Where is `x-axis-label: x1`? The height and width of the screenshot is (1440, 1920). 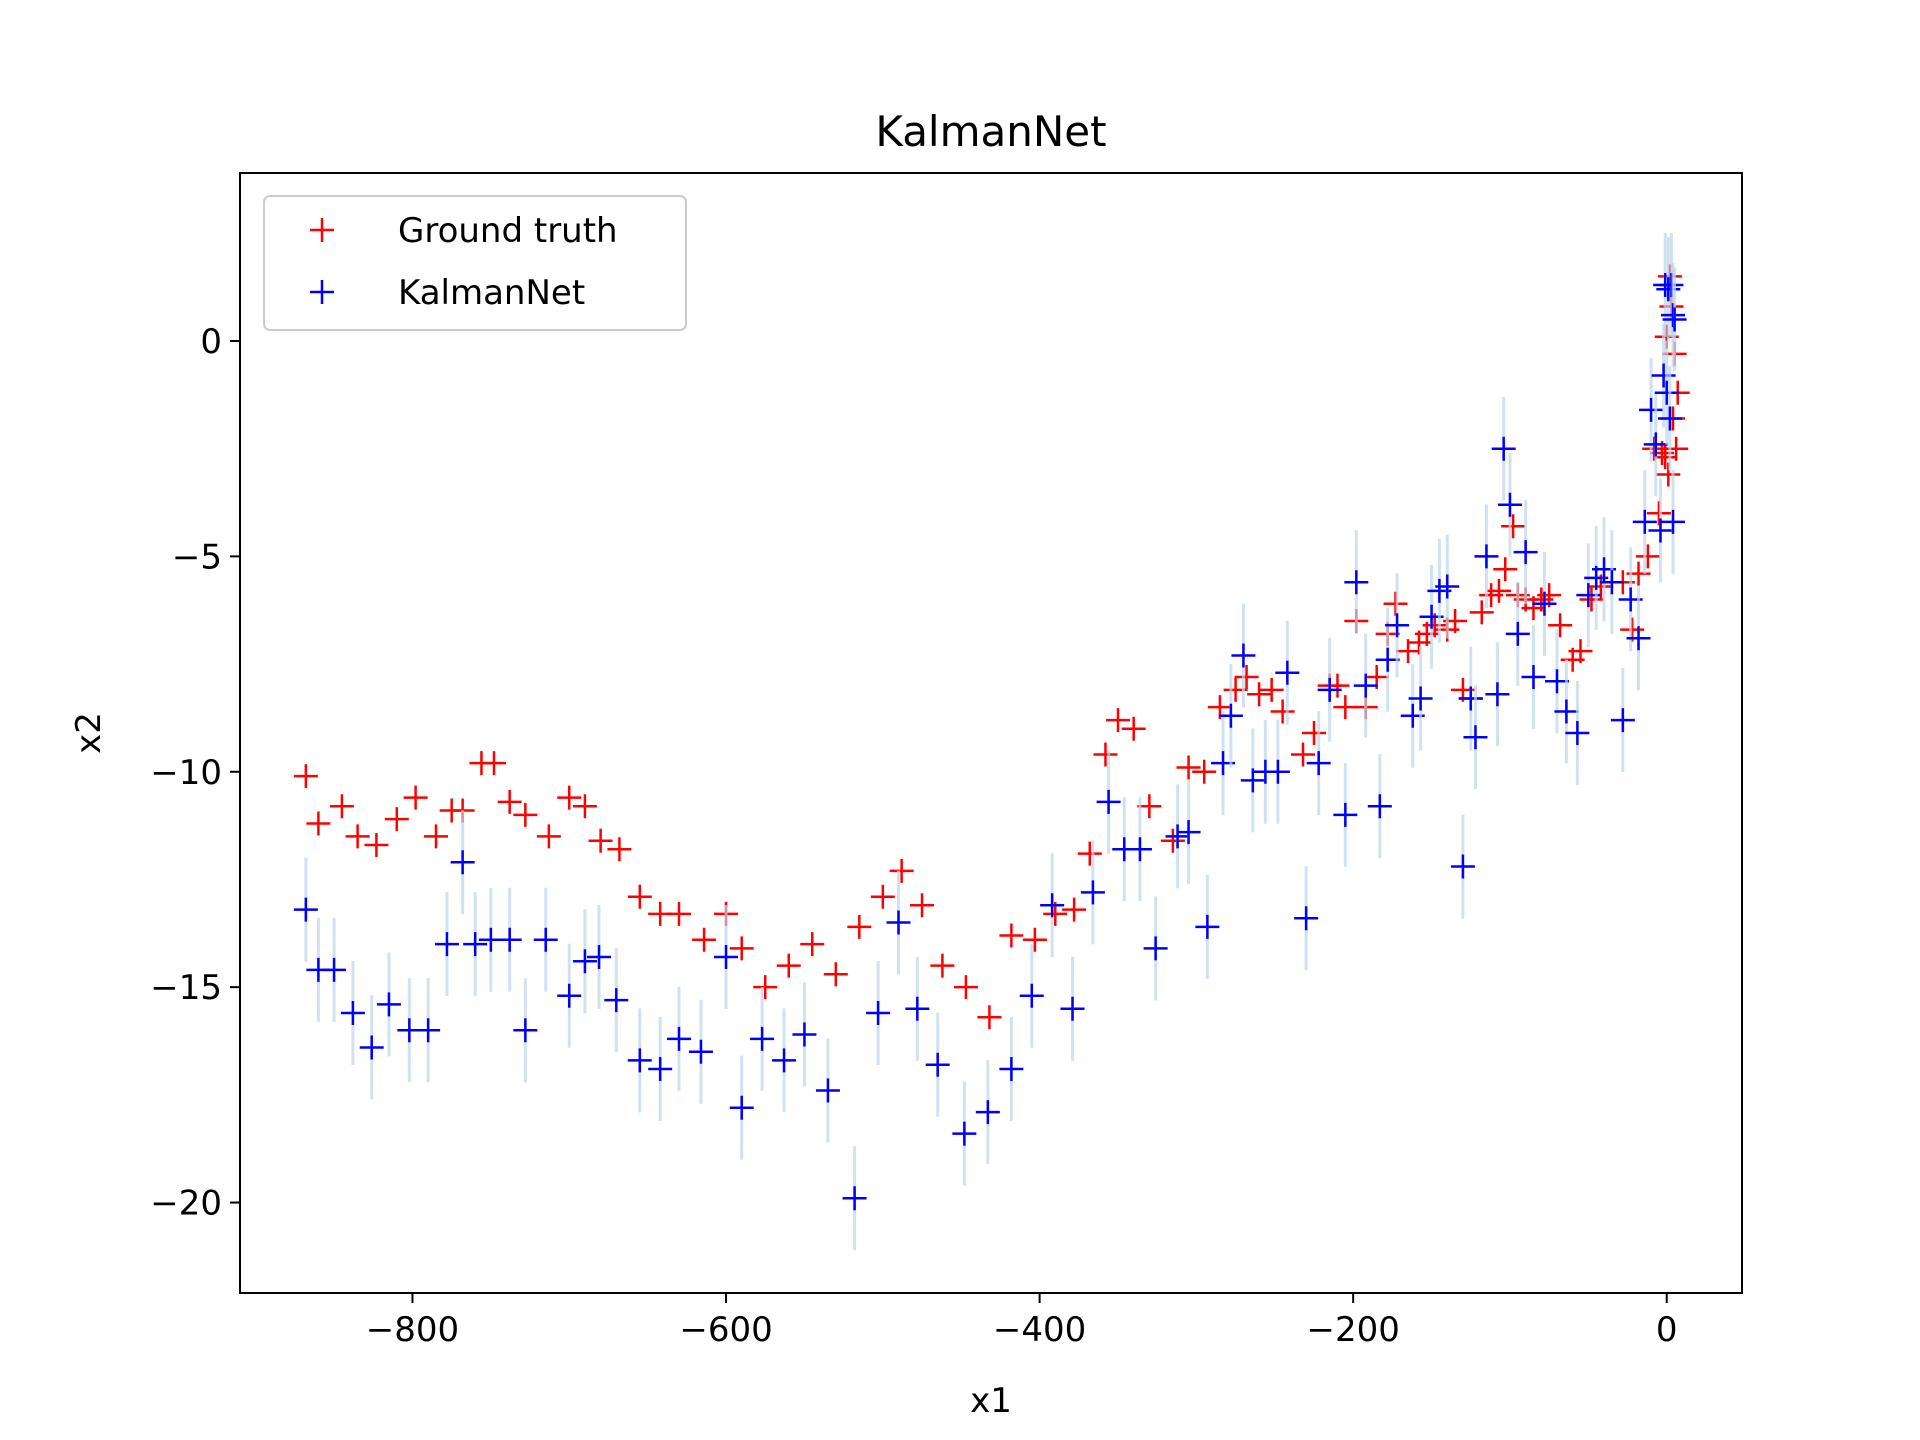 x-axis-label: x1 is located at coordinates (991, 1401).